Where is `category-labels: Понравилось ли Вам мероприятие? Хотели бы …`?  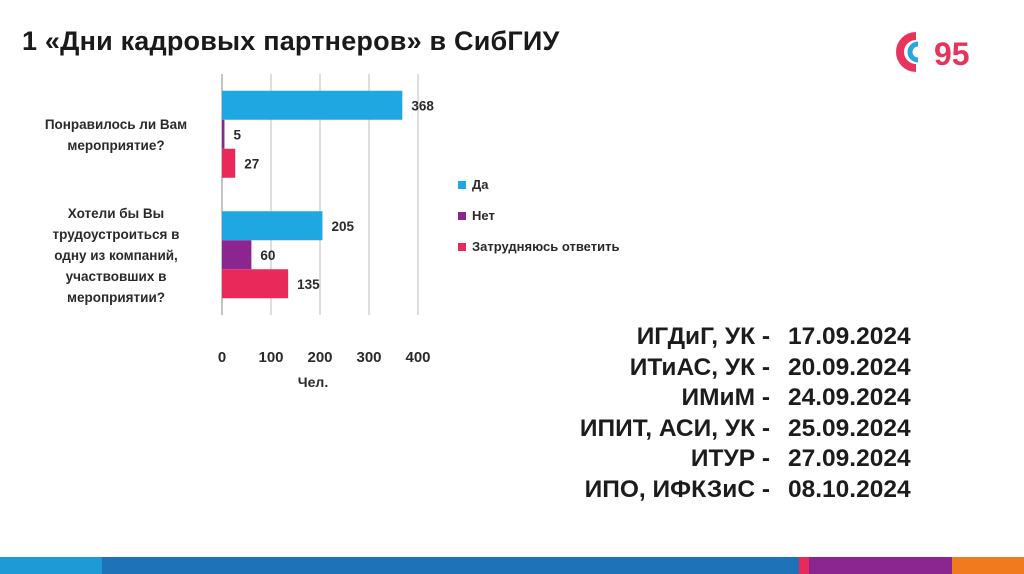 category-labels: Понравилось ли Вам мероприятие? Хотели бы … is located at coordinates (116, 211).